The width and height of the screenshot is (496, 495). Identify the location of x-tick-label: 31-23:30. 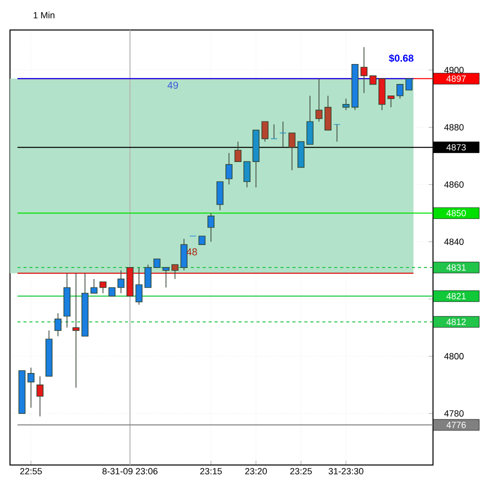
(346, 471).